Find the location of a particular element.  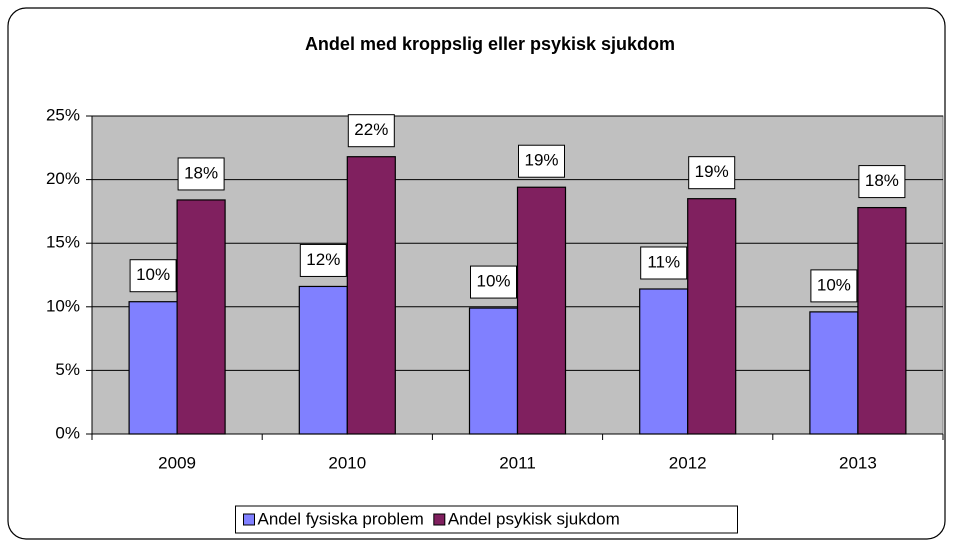

y-tick-label: 25% is located at coordinates (63, 114).